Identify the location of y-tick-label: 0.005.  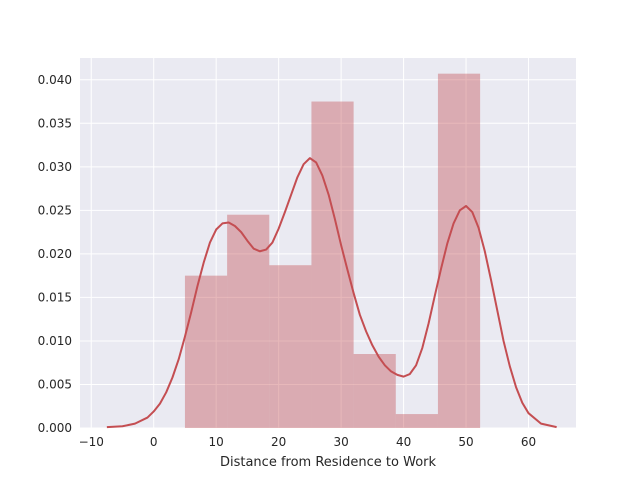
(55, 384).